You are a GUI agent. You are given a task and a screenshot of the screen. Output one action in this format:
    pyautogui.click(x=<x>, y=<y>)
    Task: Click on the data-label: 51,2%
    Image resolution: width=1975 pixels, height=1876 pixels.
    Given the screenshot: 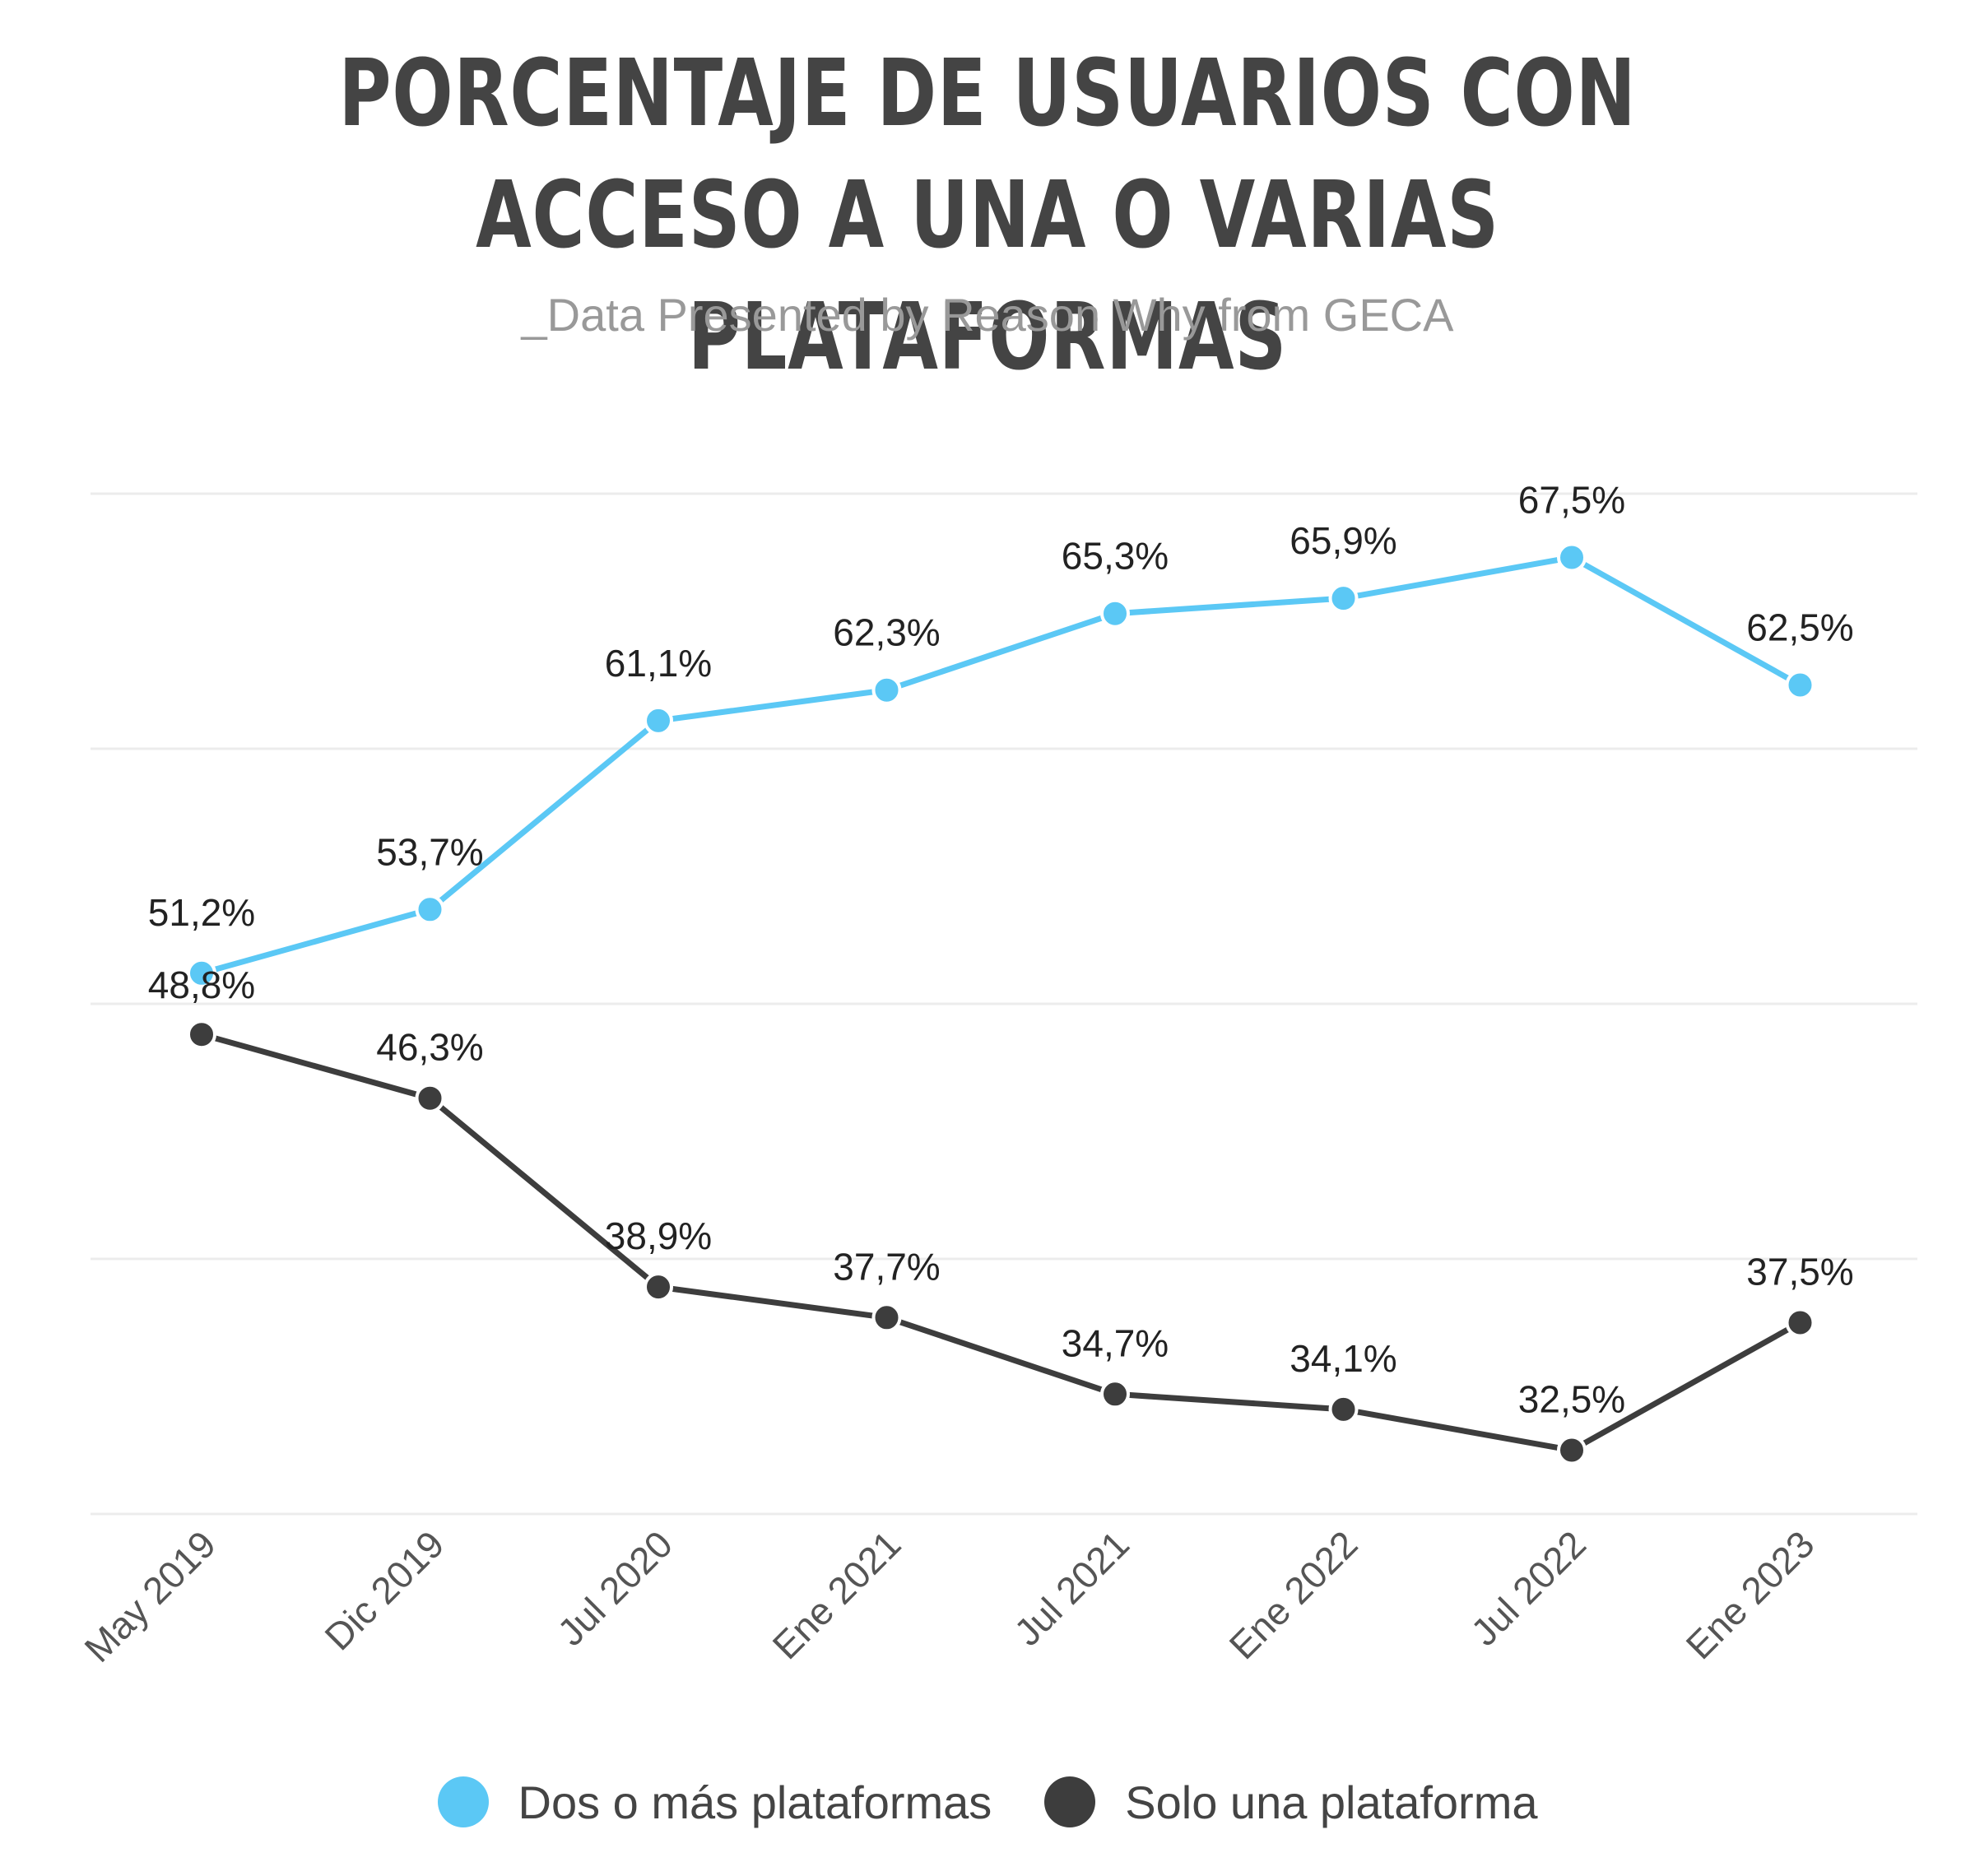 What is the action you would take?
    pyautogui.click(x=201, y=912)
    